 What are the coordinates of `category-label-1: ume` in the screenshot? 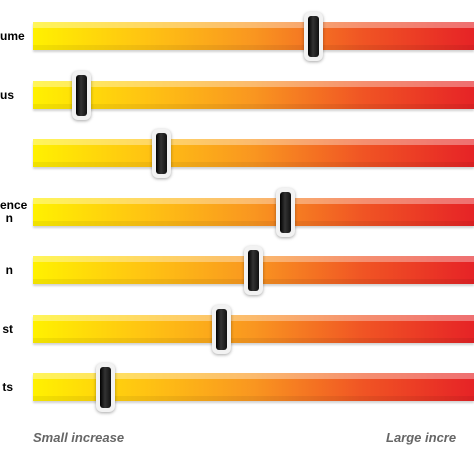 It's located at (12, 36).